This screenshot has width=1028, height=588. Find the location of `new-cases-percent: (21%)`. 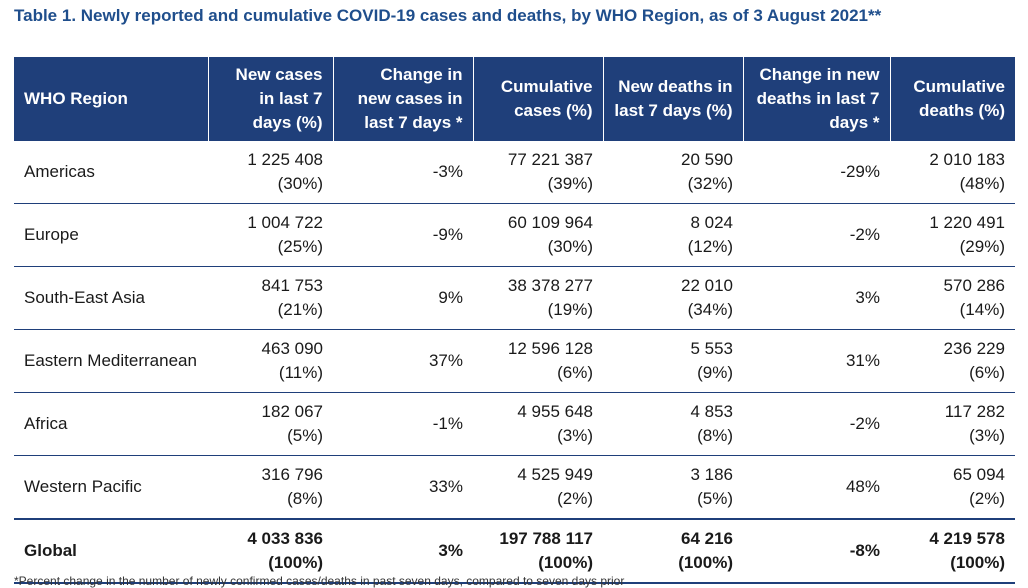

new-cases-percent: (21%) is located at coordinates (300, 309).